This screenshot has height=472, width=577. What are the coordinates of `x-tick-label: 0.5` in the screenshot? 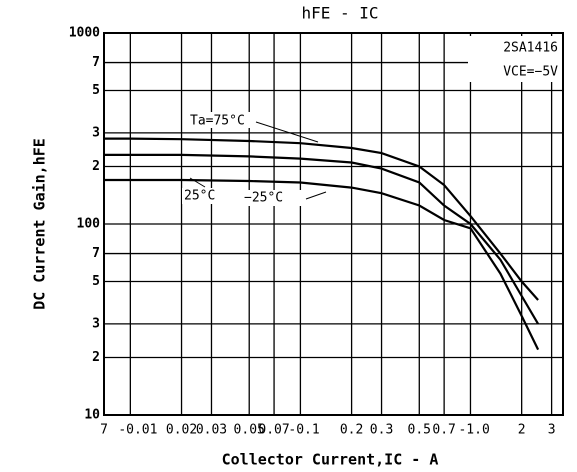 It's located at (419, 430).